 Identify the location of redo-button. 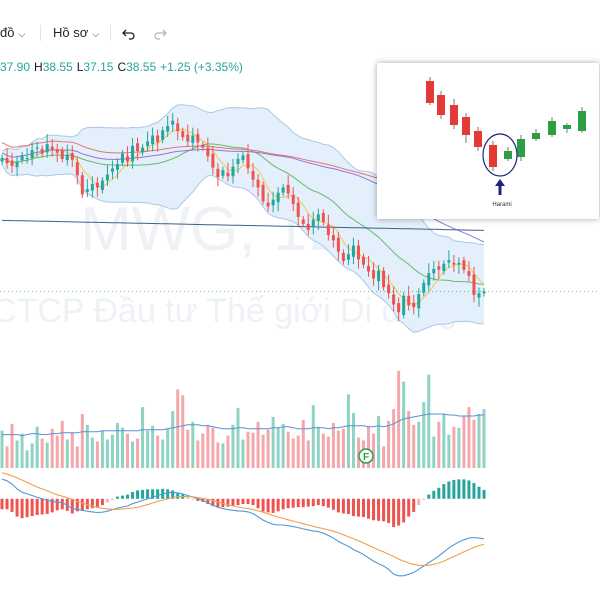
(160, 33).